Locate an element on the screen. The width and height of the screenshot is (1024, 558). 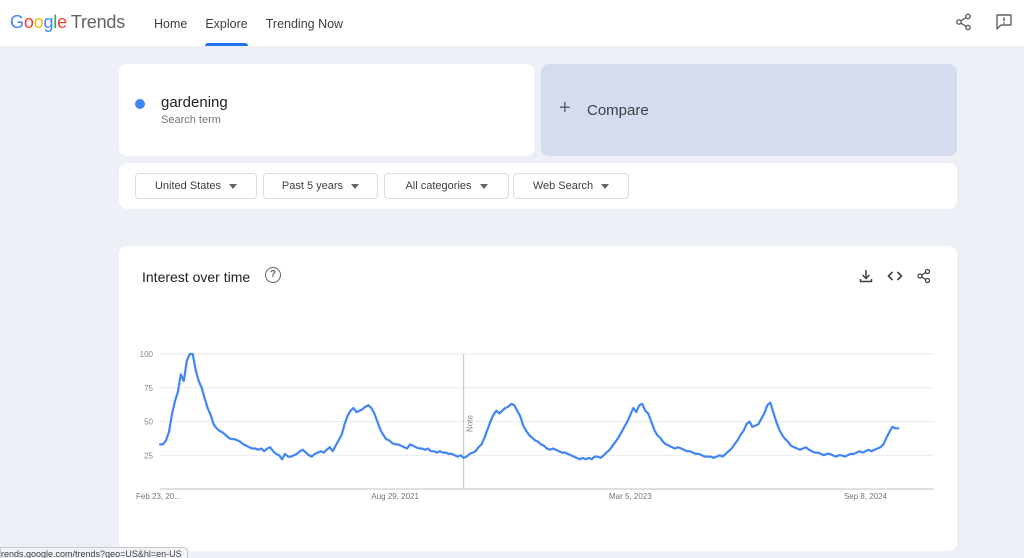
filter-category: All categories is located at coordinates (446, 186).